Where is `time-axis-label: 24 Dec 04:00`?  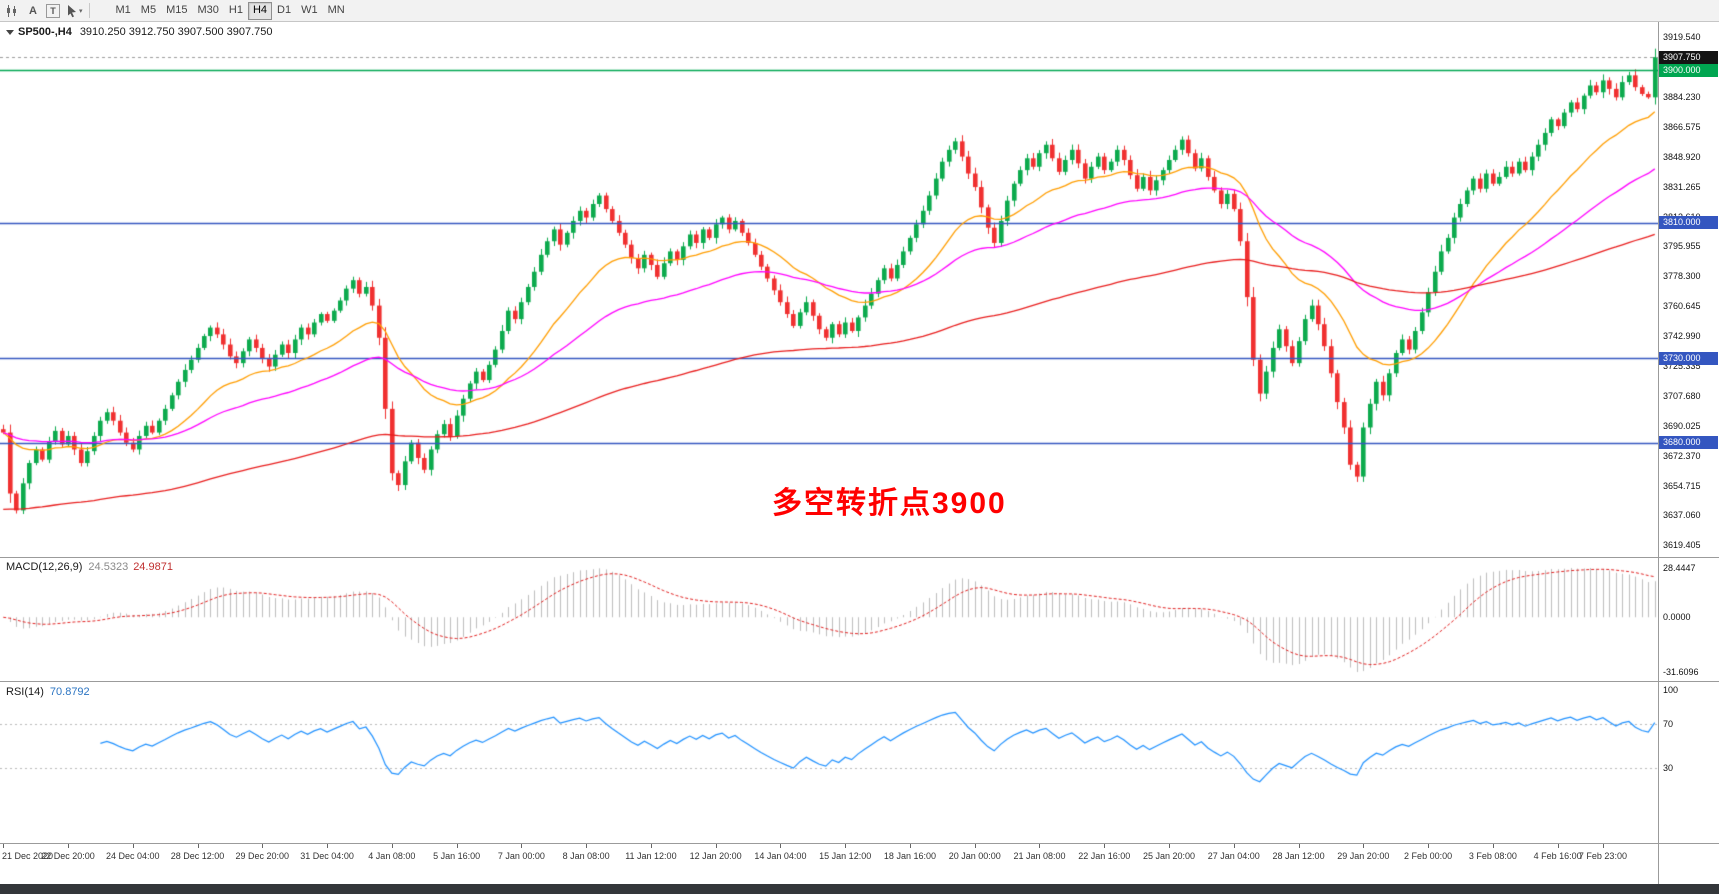 time-axis-label: 24 Dec 04:00 is located at coordinates (132, 856).